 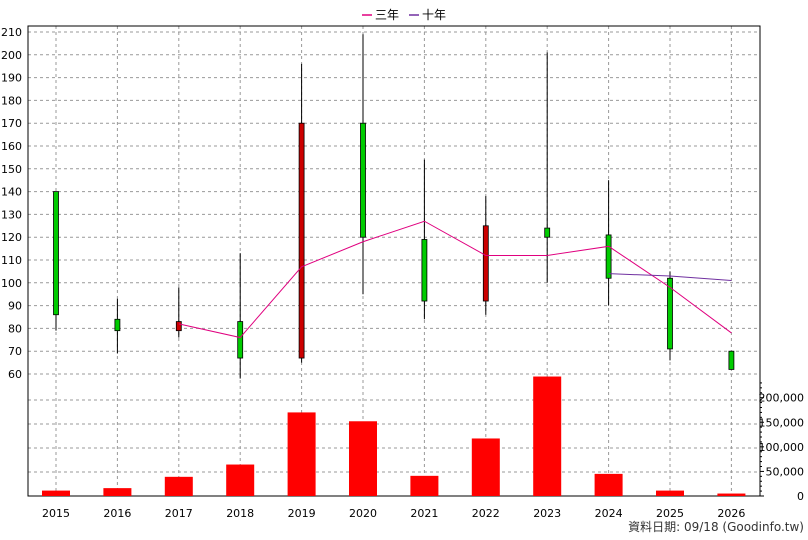 I want to click on volume-tick-label: 50,000, so click(x=785, y=471).